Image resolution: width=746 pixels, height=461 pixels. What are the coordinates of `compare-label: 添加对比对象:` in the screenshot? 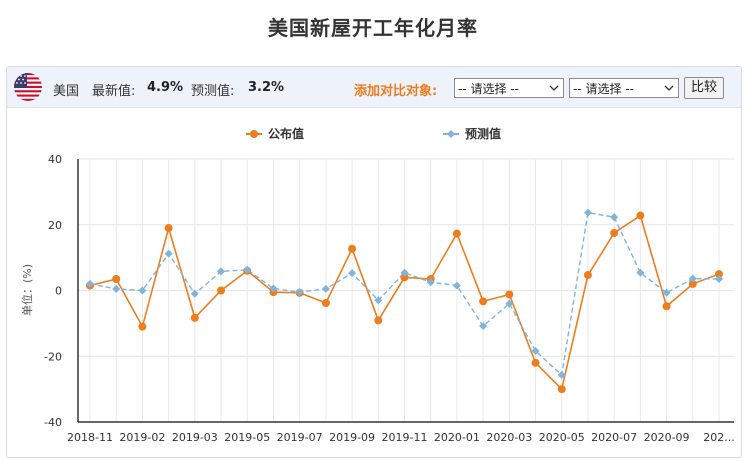 It's located at (396, 91).